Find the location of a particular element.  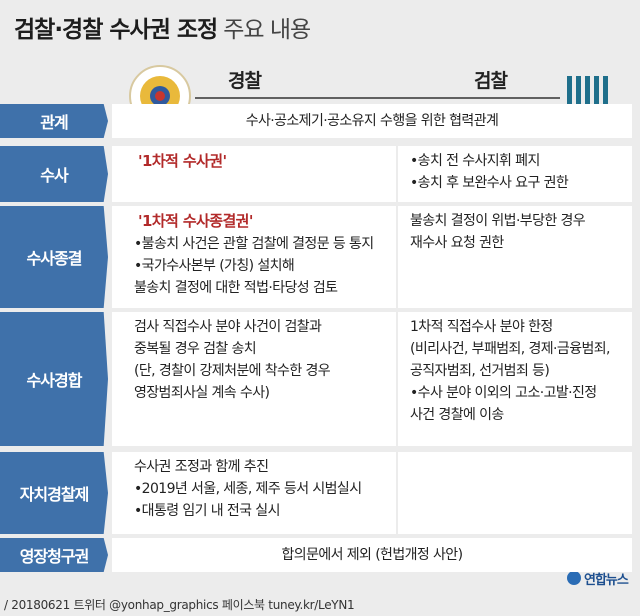

right-text: •송치 후 보완수사 요구 권한 is located at coordinates (489, 183).